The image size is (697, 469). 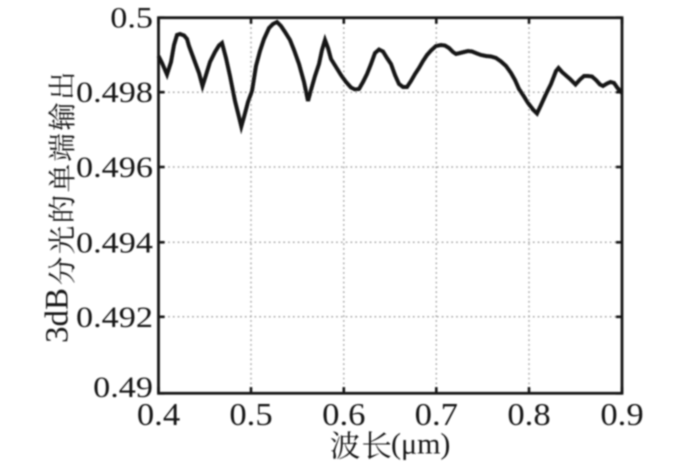 What do you see at coordinates (159, 414) in the screenshot?
I see `svg-text: 0.4` at bounding box center [159, 414].